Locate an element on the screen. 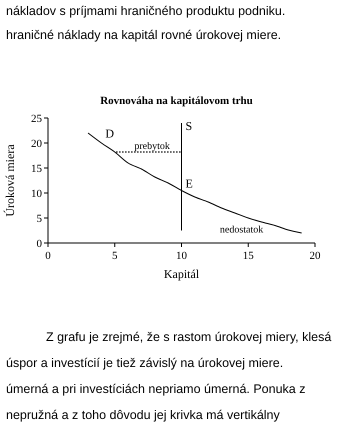 The width and height of the screenshot is (357, 426). annotation: nedostatok is located at coordinates (242, 230).